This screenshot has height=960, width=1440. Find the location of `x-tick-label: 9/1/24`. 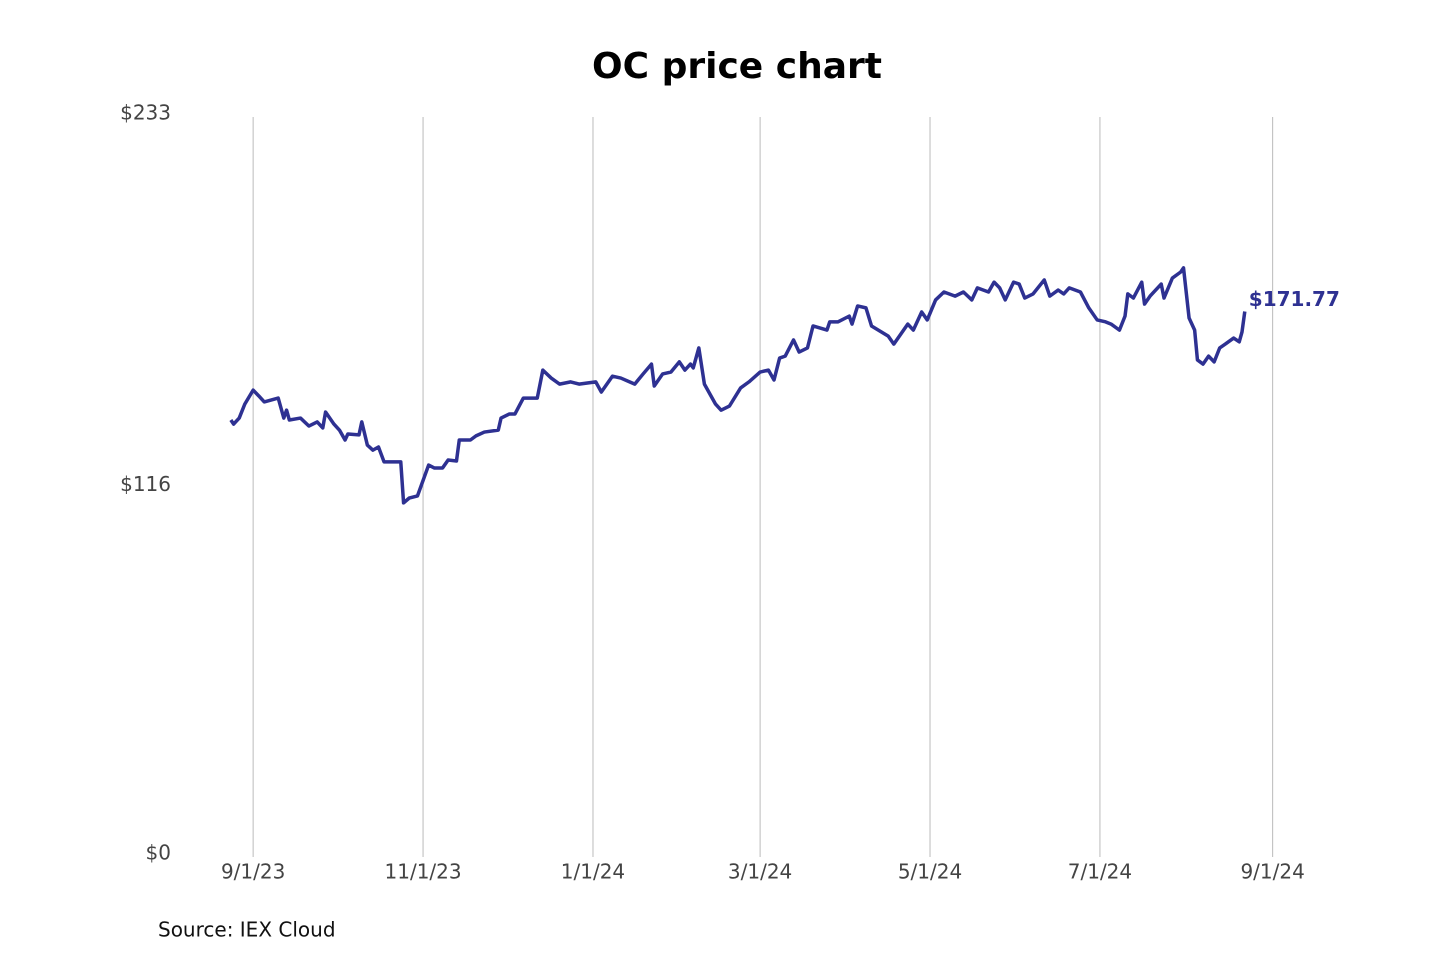

x-tick-label: 9/1/24 is located at coordinates (1272, 872).